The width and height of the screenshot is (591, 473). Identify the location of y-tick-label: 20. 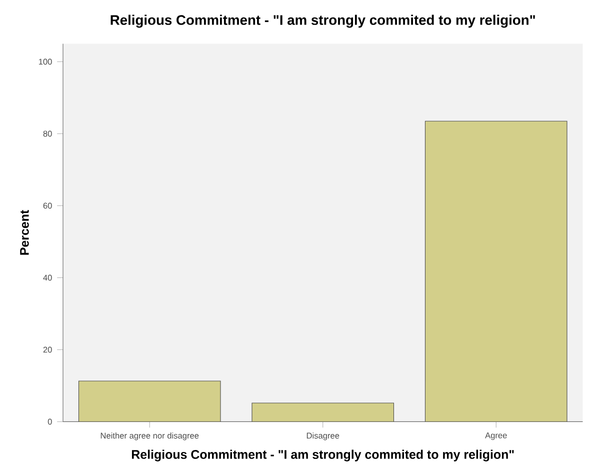
(47, 349).